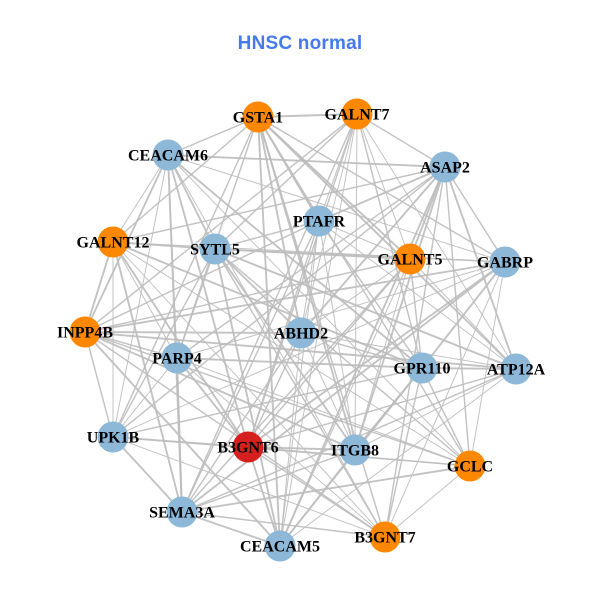 The width and height of the screenshot is (600, 600). I want to click on edge-SYTL5-CEACAM5, so click(247, 397).